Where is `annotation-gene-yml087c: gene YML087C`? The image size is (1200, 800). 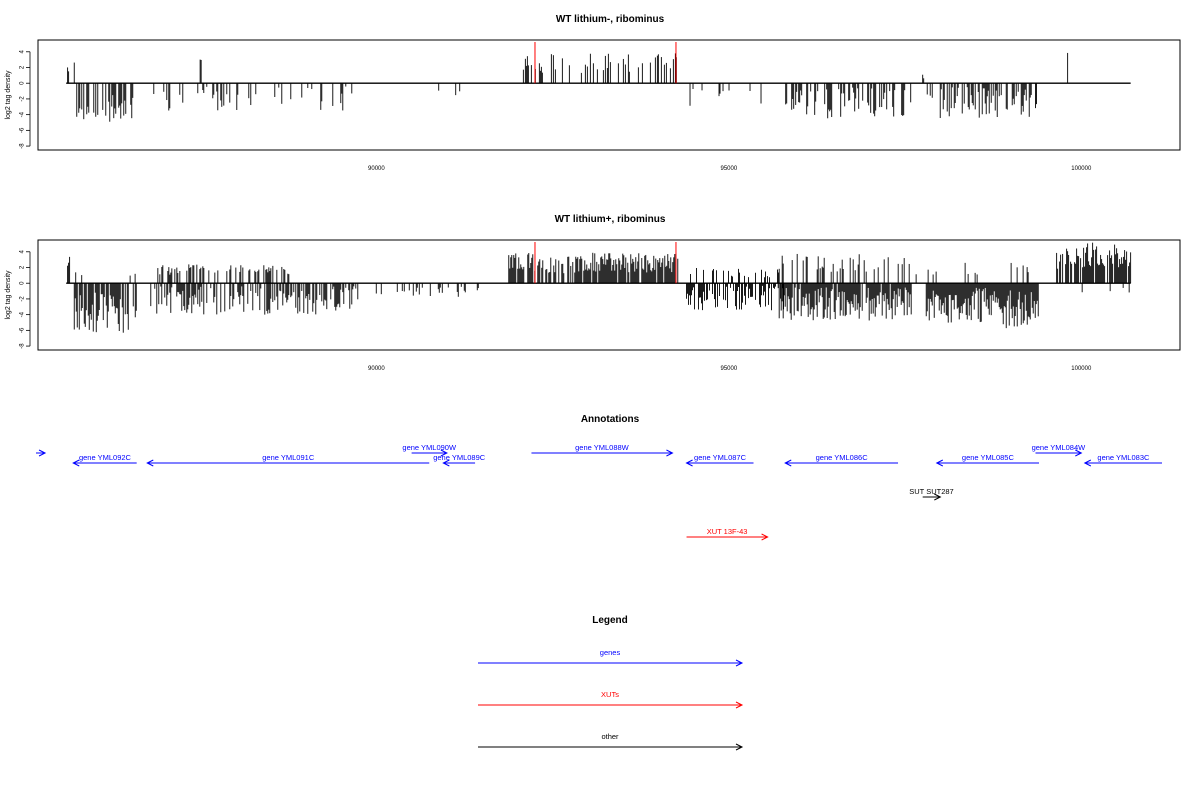 annotation-gene-yml087c: gene YML087C is located at coordinates (719, 460).